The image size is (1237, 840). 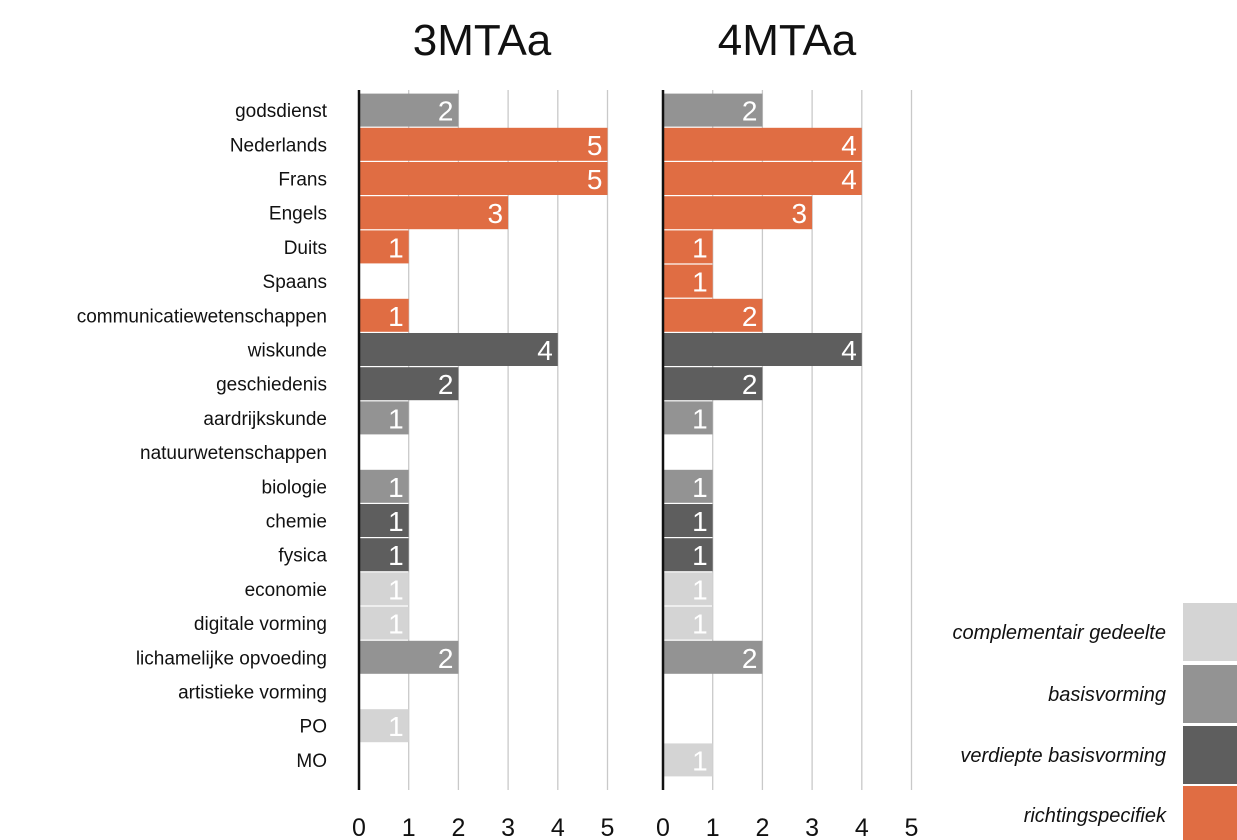 What do you see at coordinates (458, 827) in the screenshot?
I see `x-tick-label: 2` at bounding box center [458, 827].